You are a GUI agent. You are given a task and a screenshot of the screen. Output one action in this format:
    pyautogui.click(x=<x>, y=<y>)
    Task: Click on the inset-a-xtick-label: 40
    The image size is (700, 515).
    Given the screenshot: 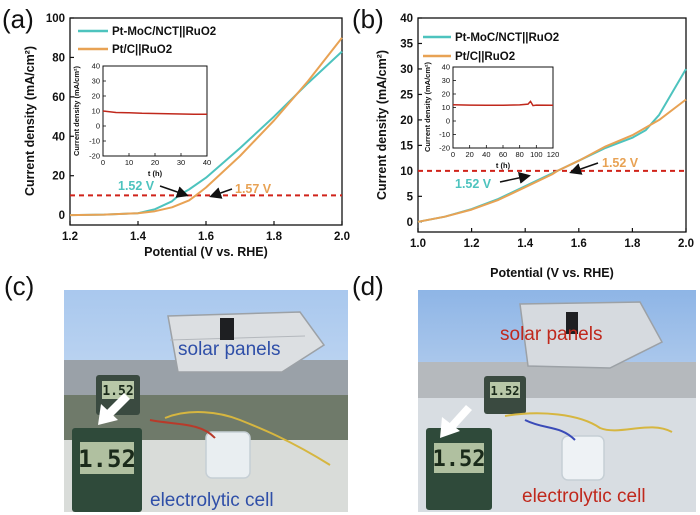 What is the action you would take?
    pyautogui.click(x=207, y=162)
    